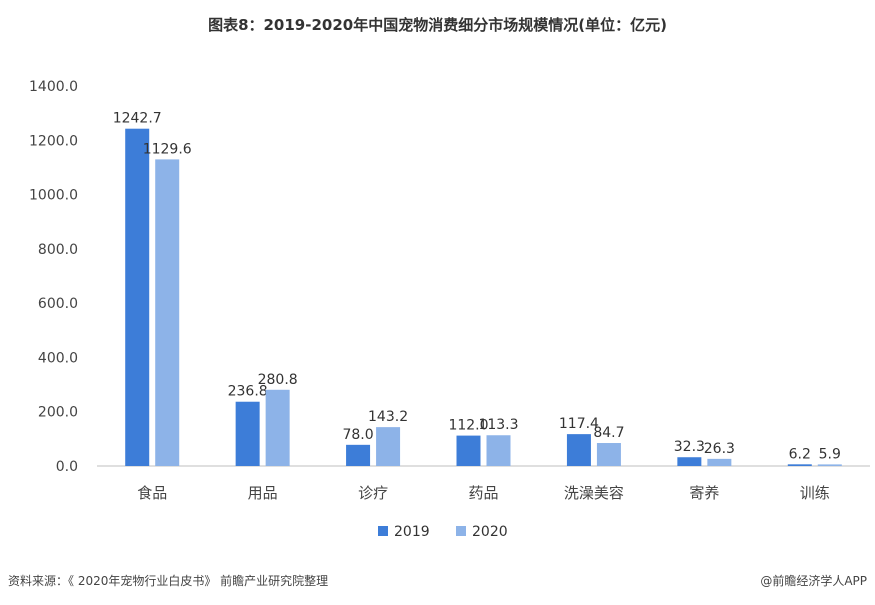  I want to click on y-tick-label: 0.0, so click(67, 467).